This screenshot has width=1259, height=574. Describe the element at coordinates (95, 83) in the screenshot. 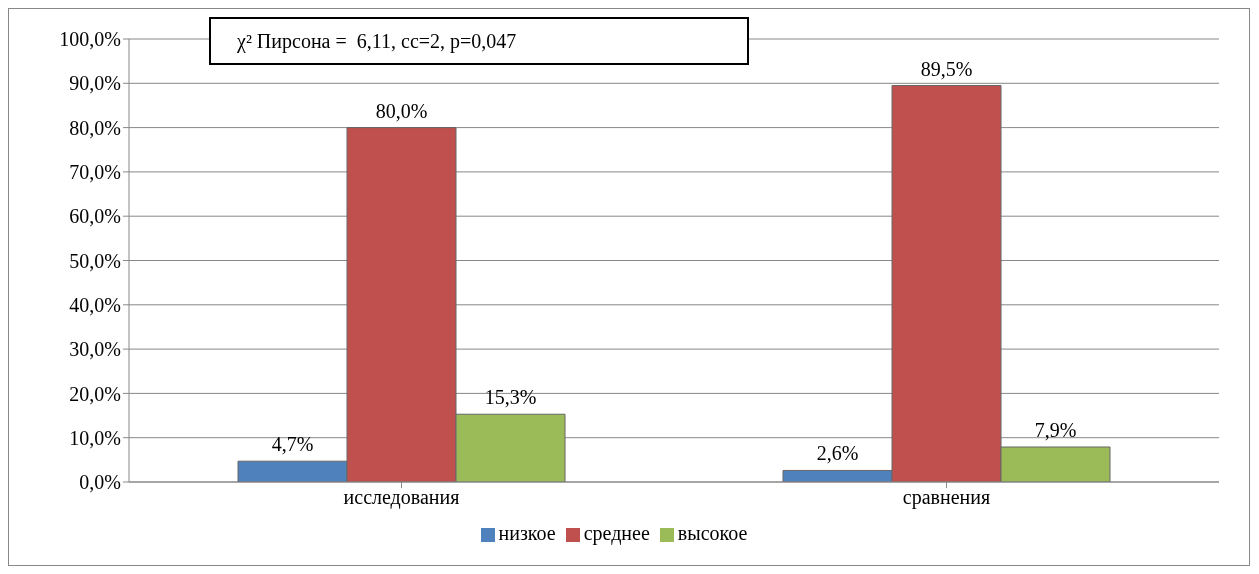

I see `y-tick-label: 90,0%` at that location.